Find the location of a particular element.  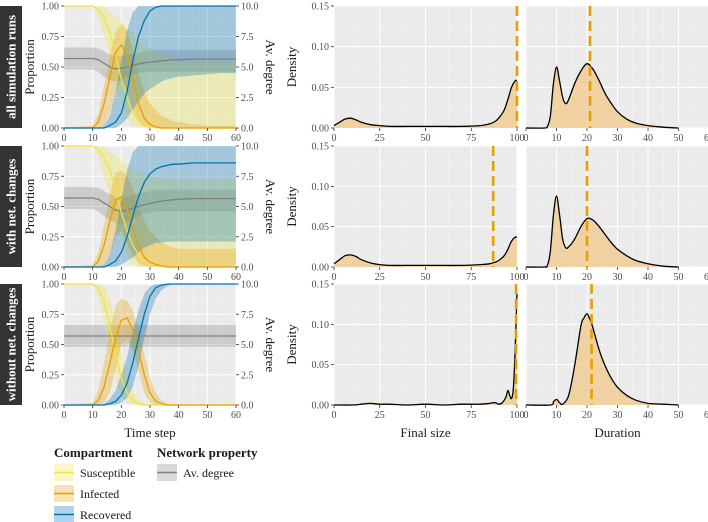

timeseries-xtick-label: 10 is located at coordinates (93, 277).